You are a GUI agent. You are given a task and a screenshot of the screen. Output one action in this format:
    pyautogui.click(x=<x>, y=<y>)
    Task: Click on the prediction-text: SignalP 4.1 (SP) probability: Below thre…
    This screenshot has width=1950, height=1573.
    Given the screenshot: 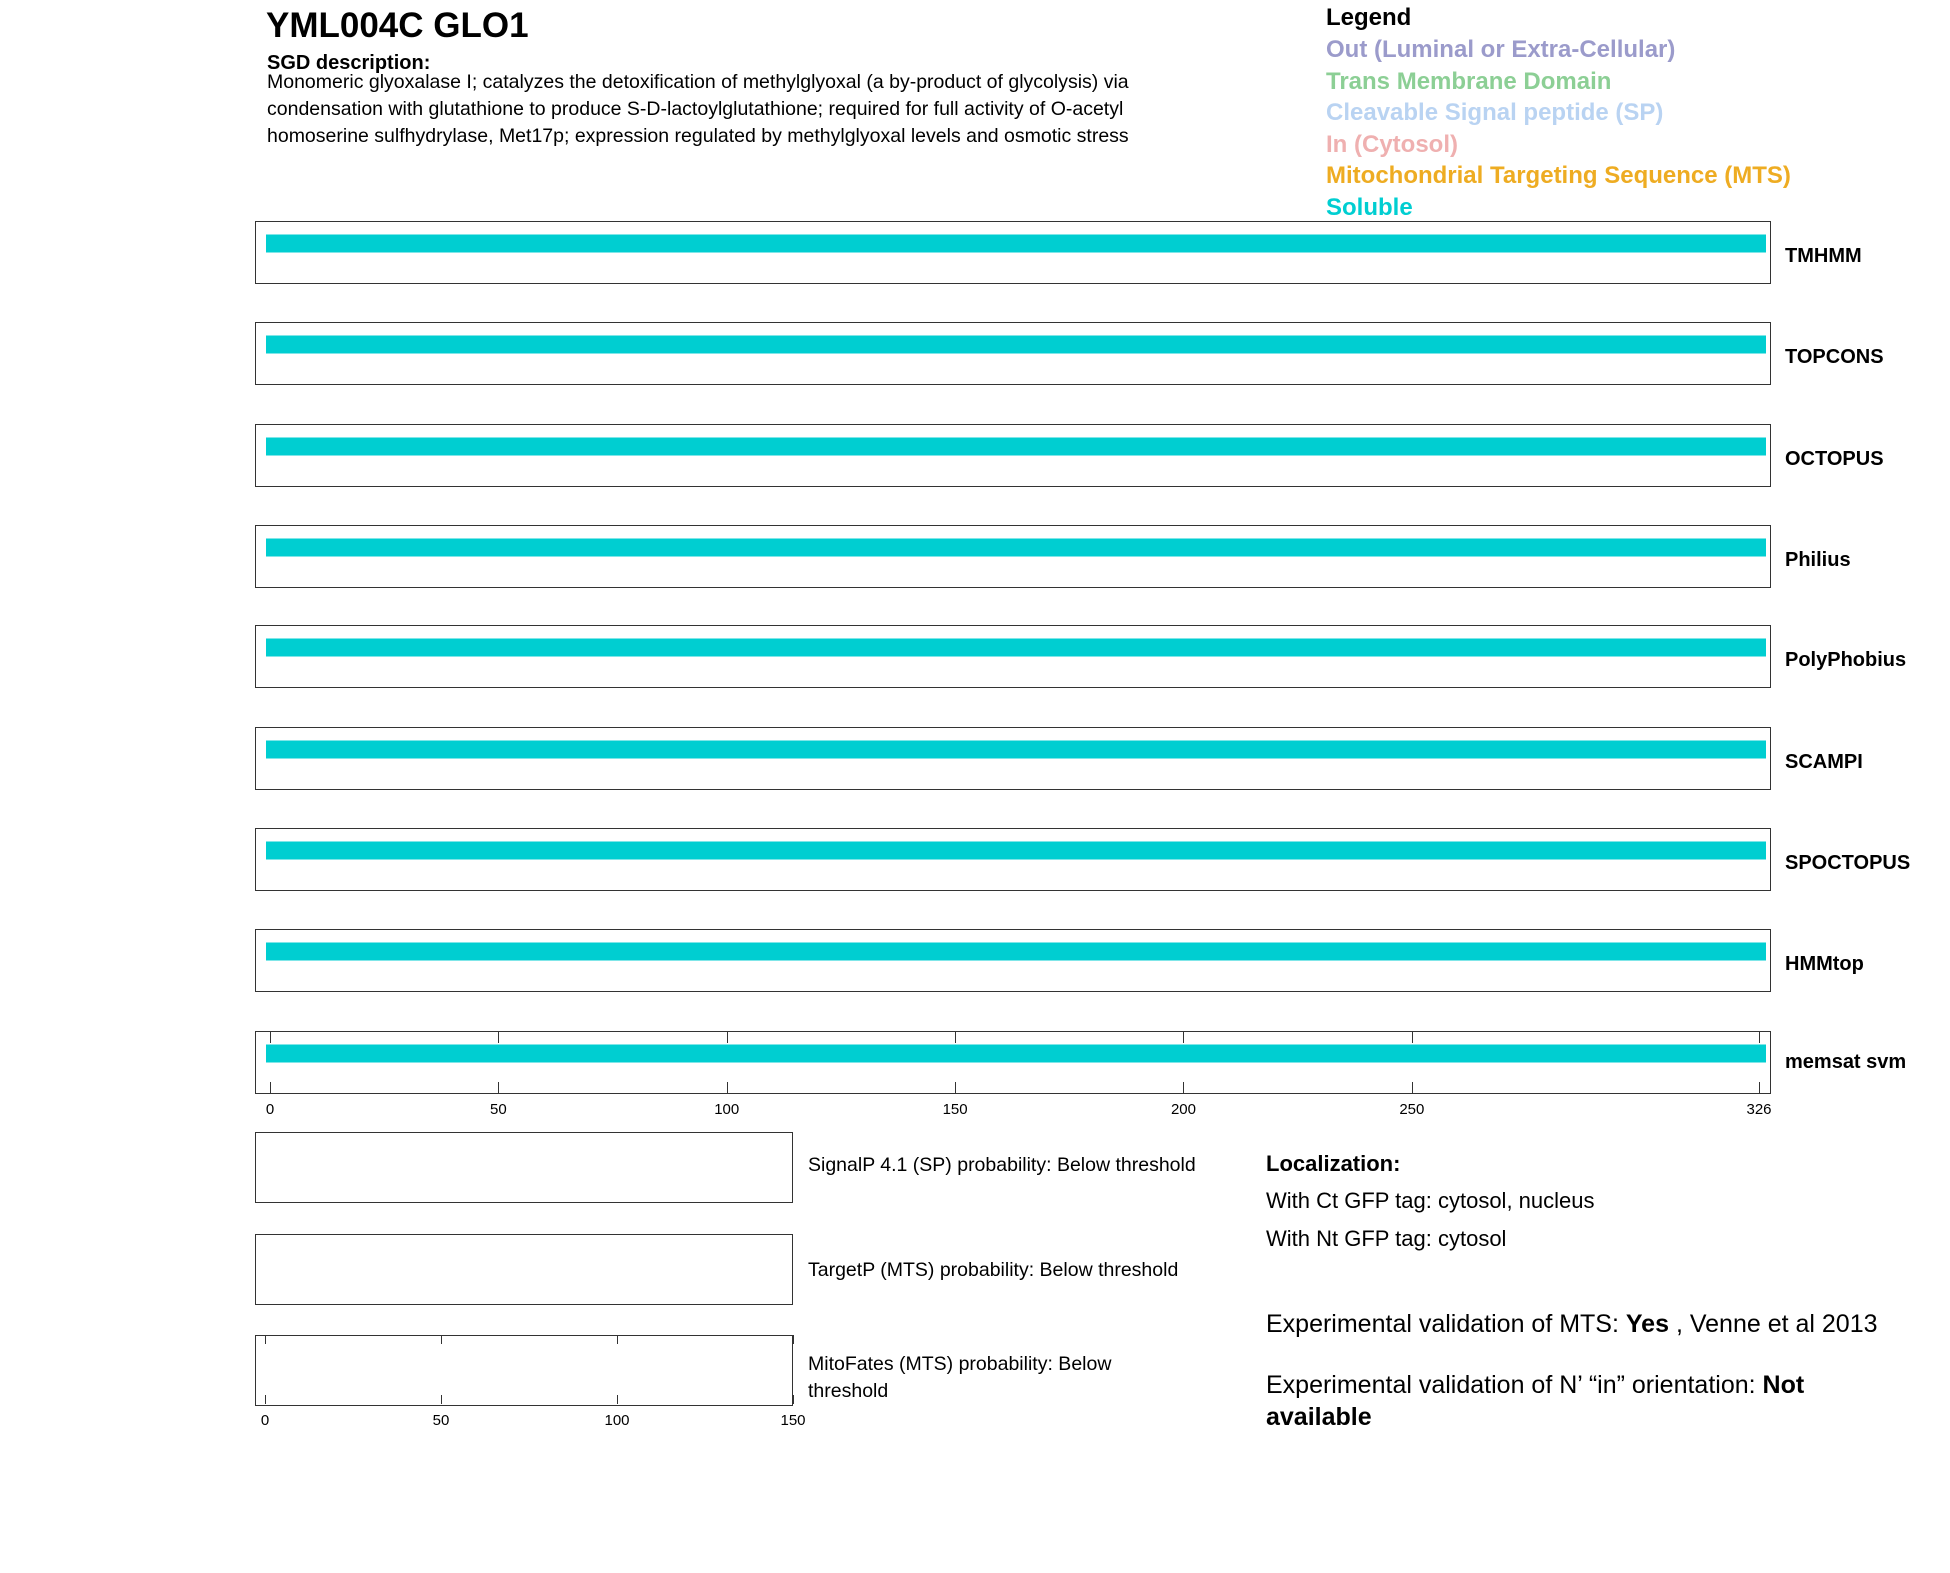 What is the action you would take?
    pyautogui.click(x=1002, y=1165)
    